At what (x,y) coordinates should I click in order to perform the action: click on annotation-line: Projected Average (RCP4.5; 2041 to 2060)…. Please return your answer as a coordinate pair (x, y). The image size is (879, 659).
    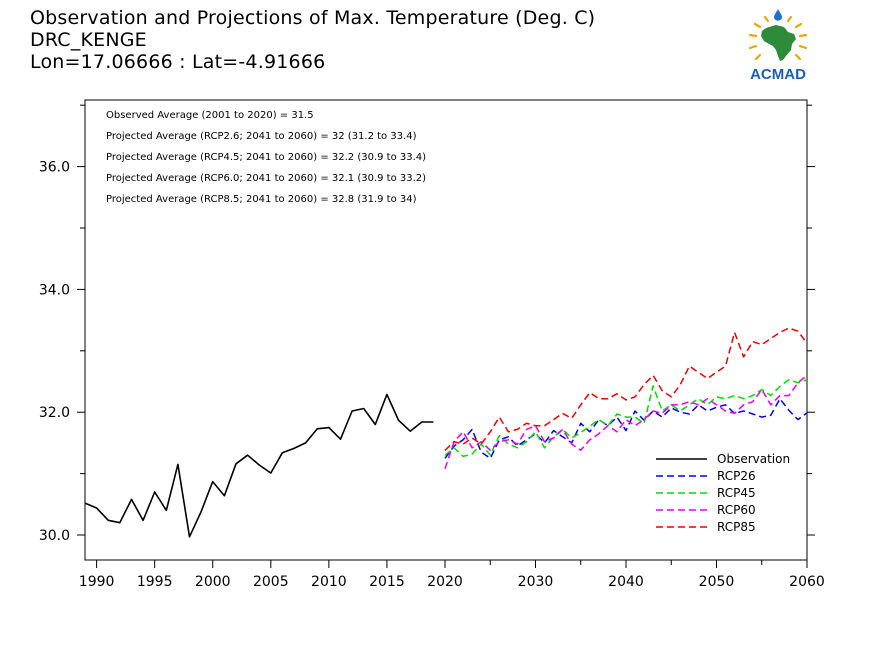
    Looking at the image, I should click on (266, 157).